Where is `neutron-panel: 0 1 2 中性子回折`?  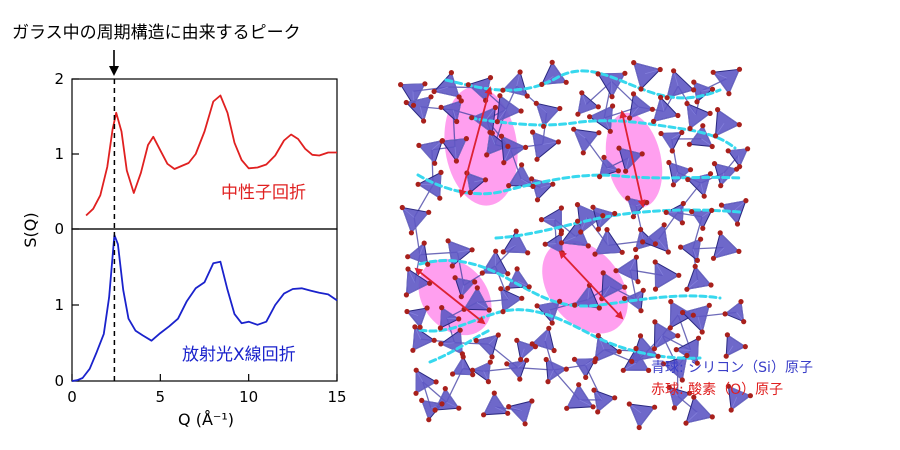
neutron-panel: 0 1 2 中性子回折 is located at coordinates (196, 154).